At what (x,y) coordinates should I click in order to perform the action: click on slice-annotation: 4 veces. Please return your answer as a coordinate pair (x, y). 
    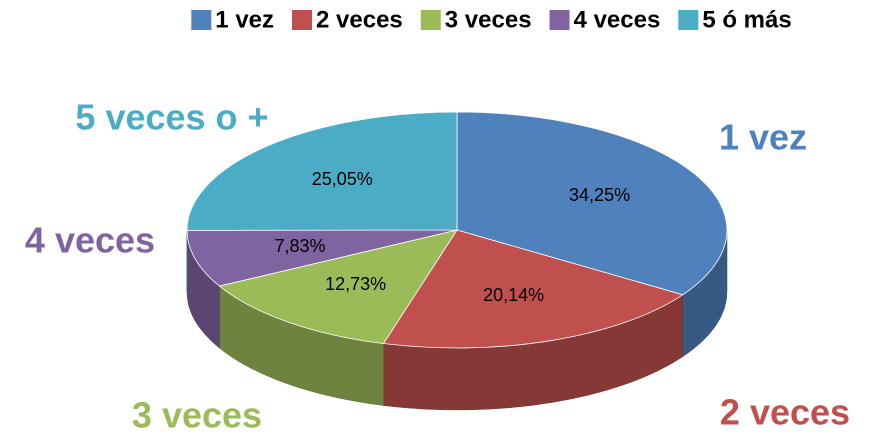
    Looking at the image, I should click on (90, 240).